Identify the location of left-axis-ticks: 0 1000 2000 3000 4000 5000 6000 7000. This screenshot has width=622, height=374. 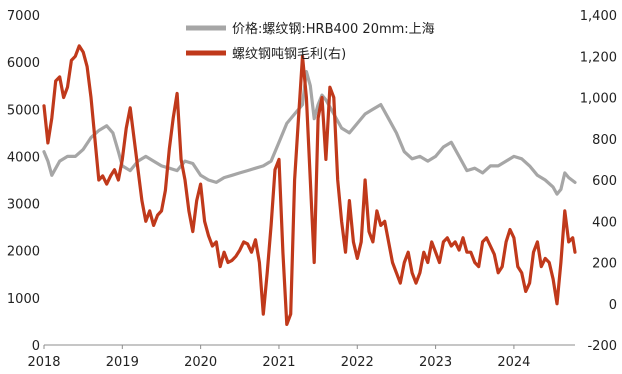
(23, 181).